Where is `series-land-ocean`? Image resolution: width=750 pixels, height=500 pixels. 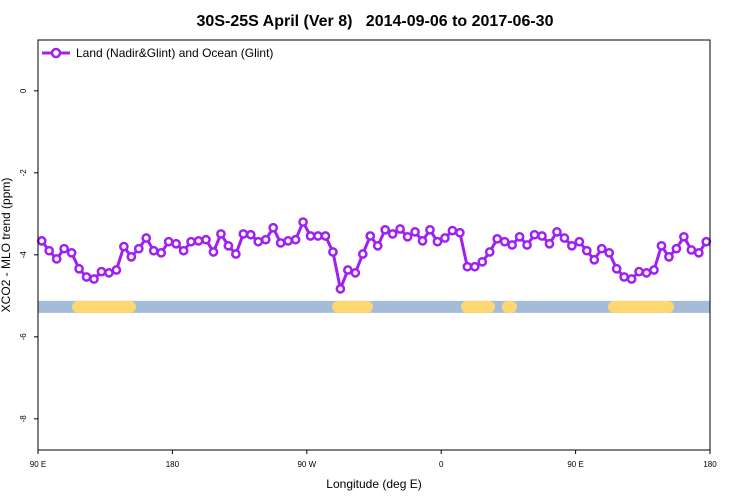 series-land-ocean is located at coordinates (374, 255).